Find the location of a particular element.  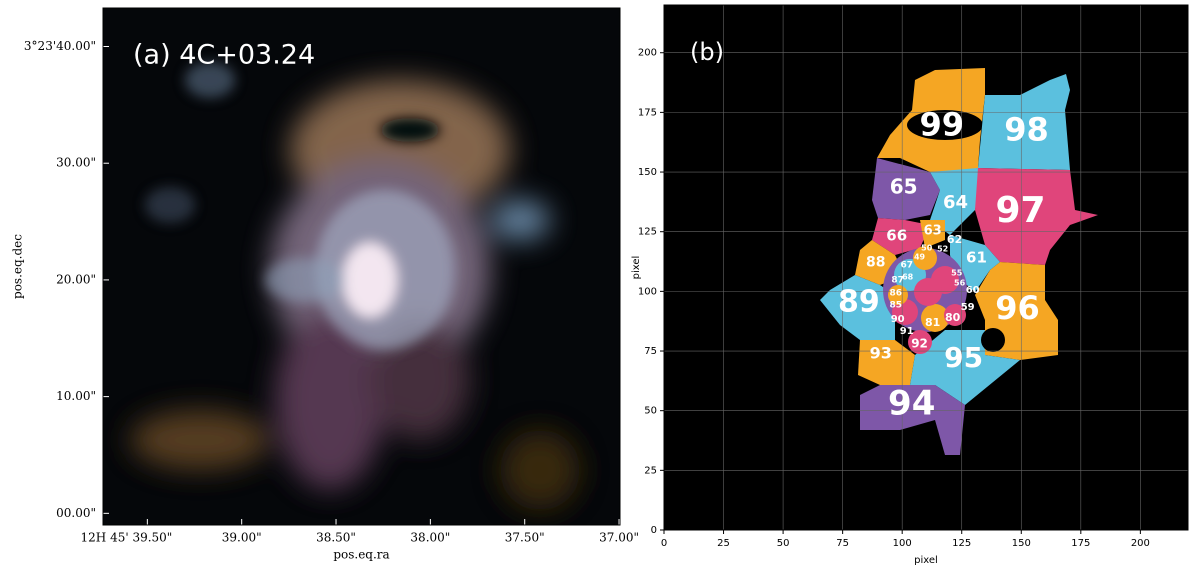

y-axis-label: pos.eq.dec is located at coordinates (18, 266).